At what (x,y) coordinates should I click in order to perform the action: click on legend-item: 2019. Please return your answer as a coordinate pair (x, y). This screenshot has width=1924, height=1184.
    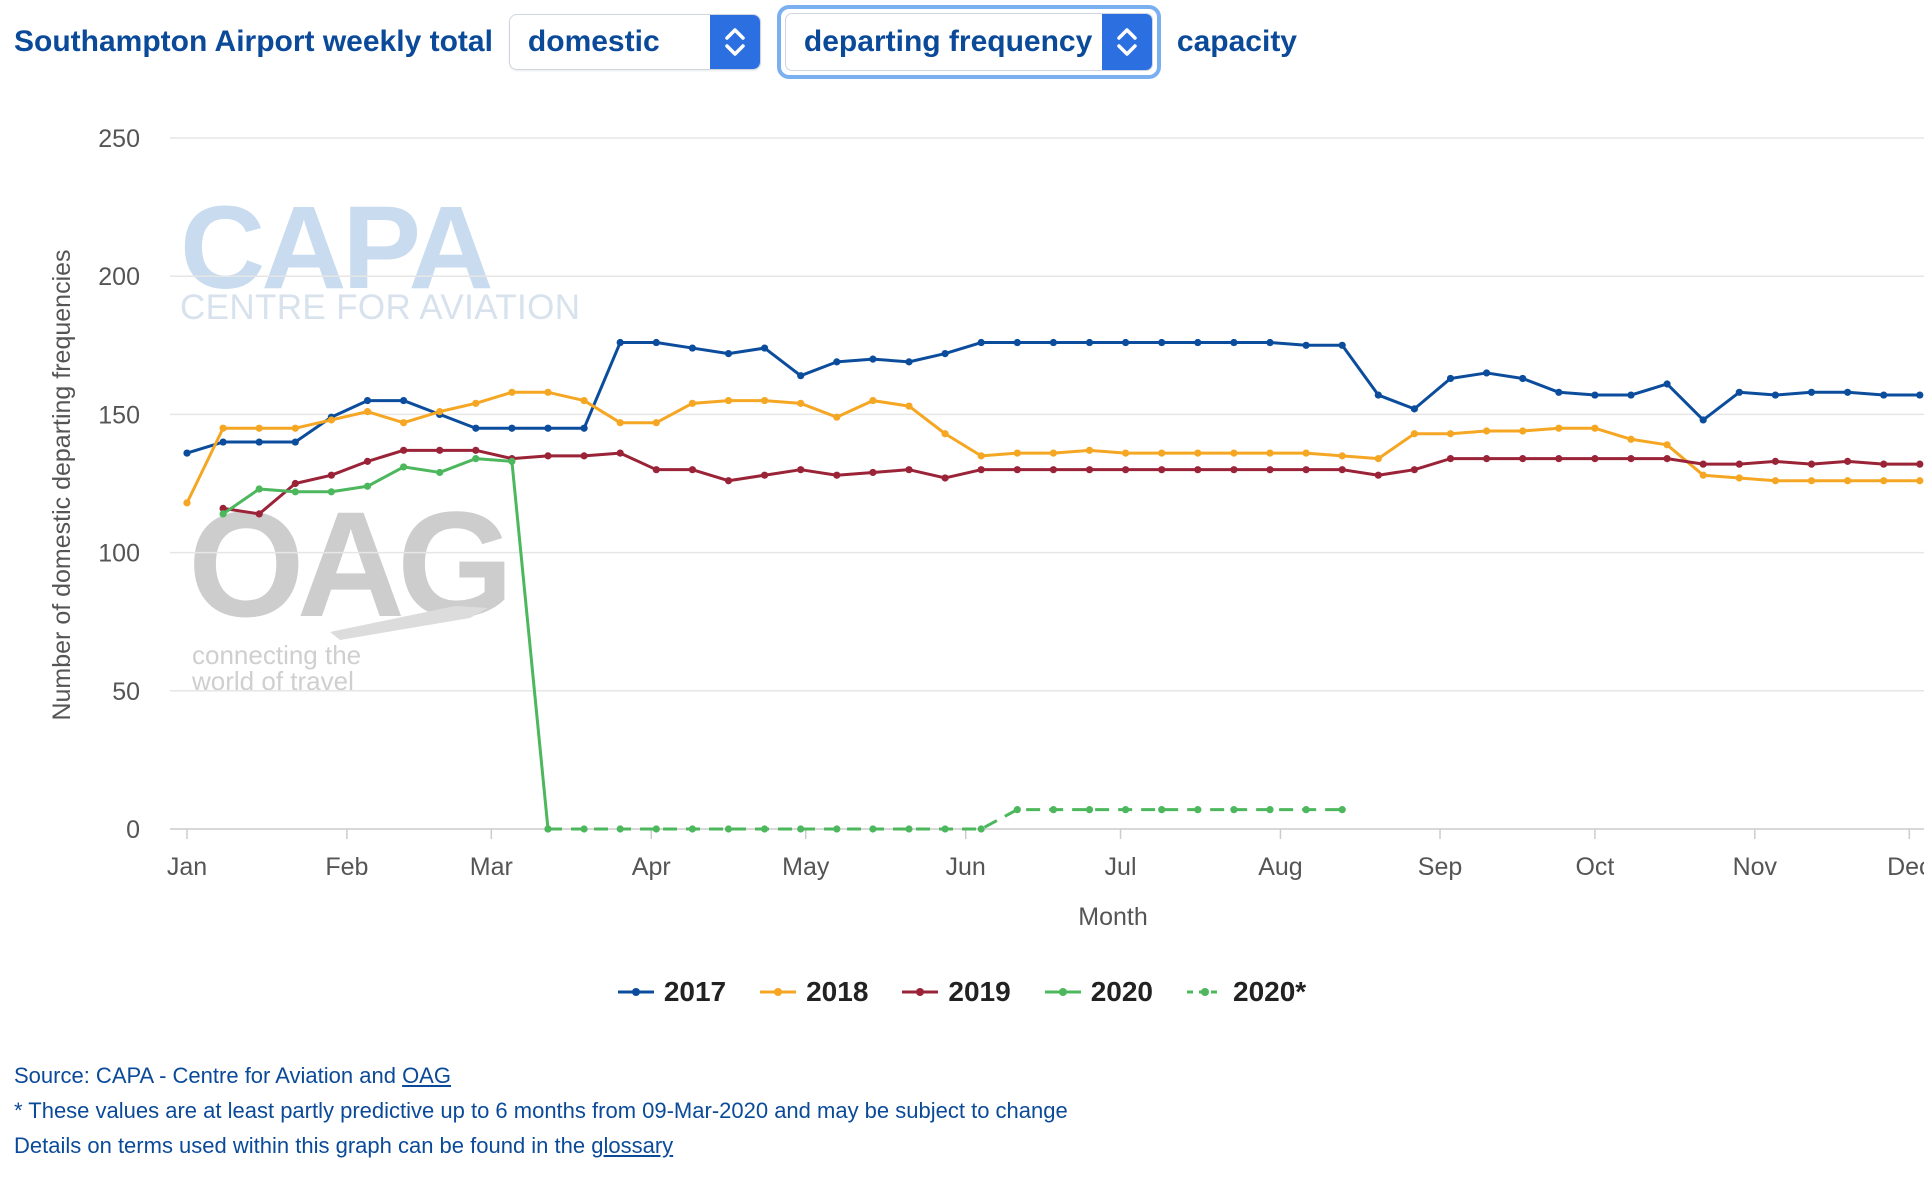
    Looking at the image, I should click on (956, 992).